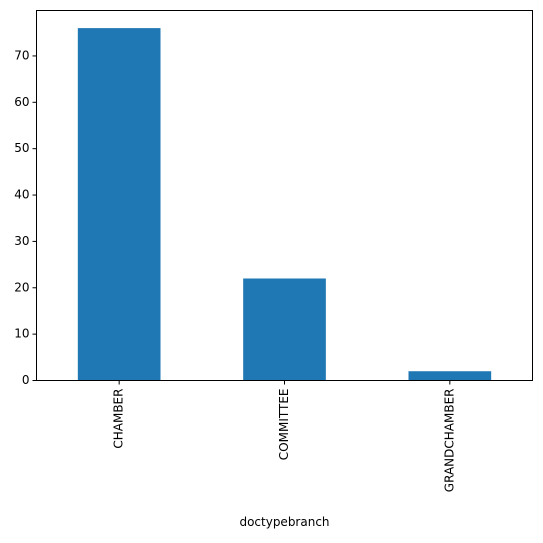 The image size is (543, 543). What do you see at coordinates (284, 522) in the screenshot?
I see `x-axis-label: doctypebranch` at bounding box center [284, 522].